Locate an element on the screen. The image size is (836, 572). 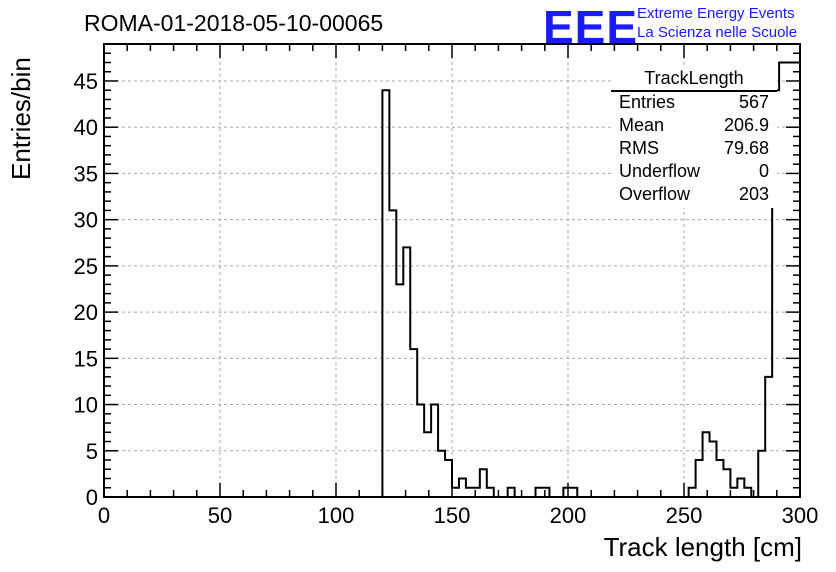
logo-caption-line1: Extreme Energy Events is located at coordinates (716, 13).